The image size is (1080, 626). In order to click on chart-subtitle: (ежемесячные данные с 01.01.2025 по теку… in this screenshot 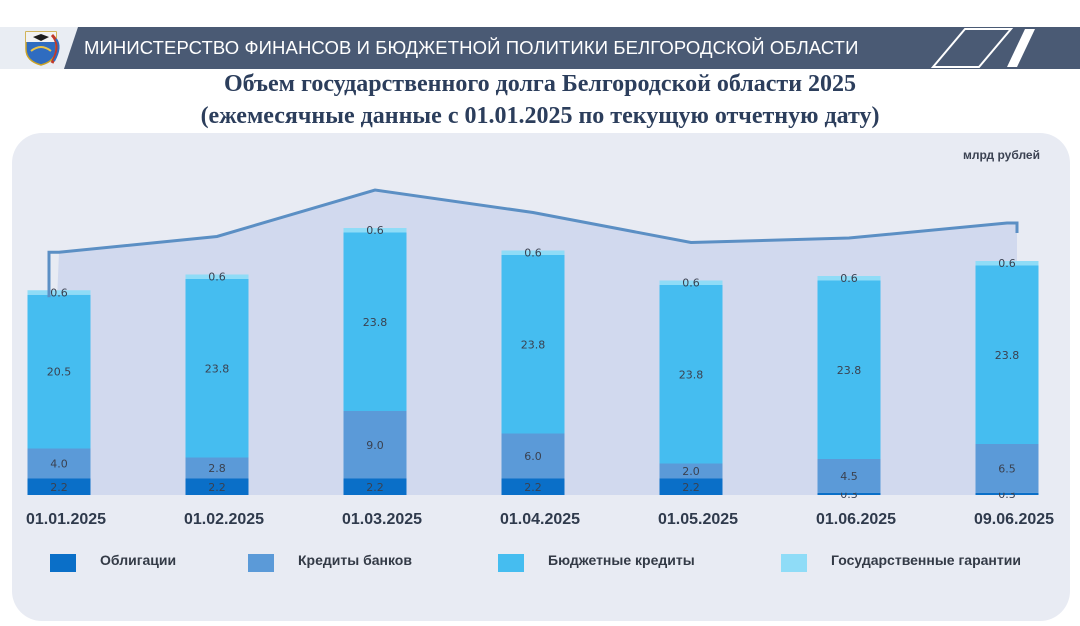, I will do `click(540, 116)`.